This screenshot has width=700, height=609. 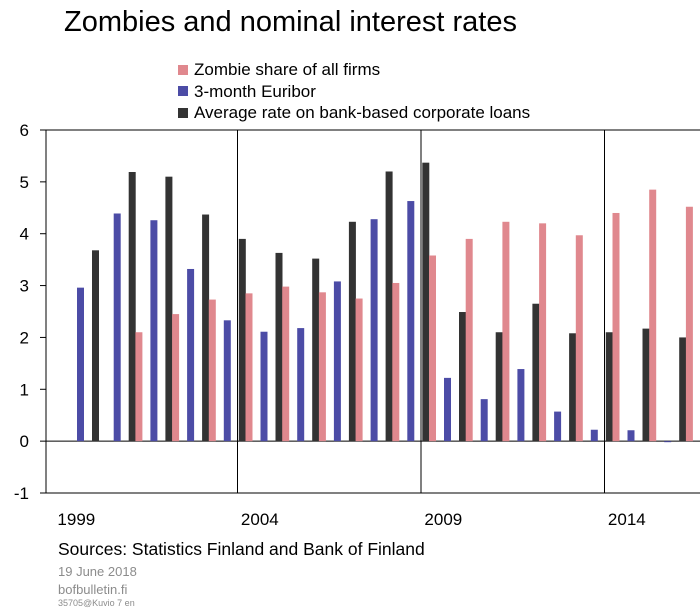 I want to click on x-tick-label: 1999, so click(x=76, y=519).